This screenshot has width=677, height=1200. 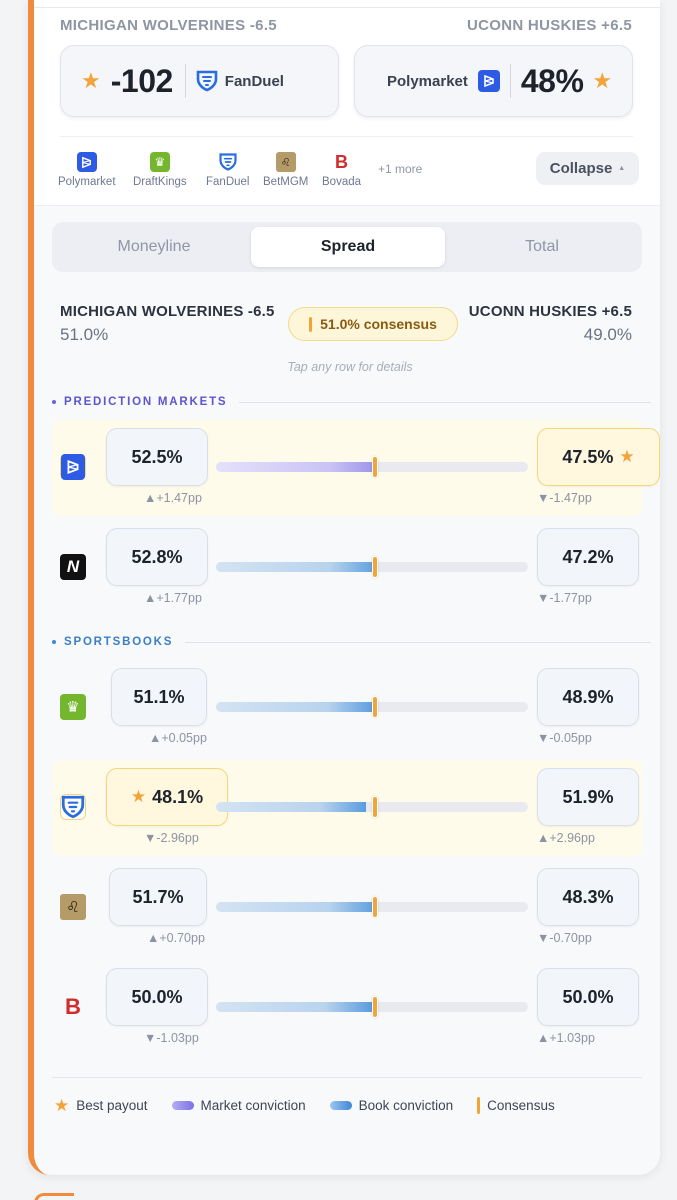 I want to click on row-right-pct: 50.0%, so click(x=588, y=996).